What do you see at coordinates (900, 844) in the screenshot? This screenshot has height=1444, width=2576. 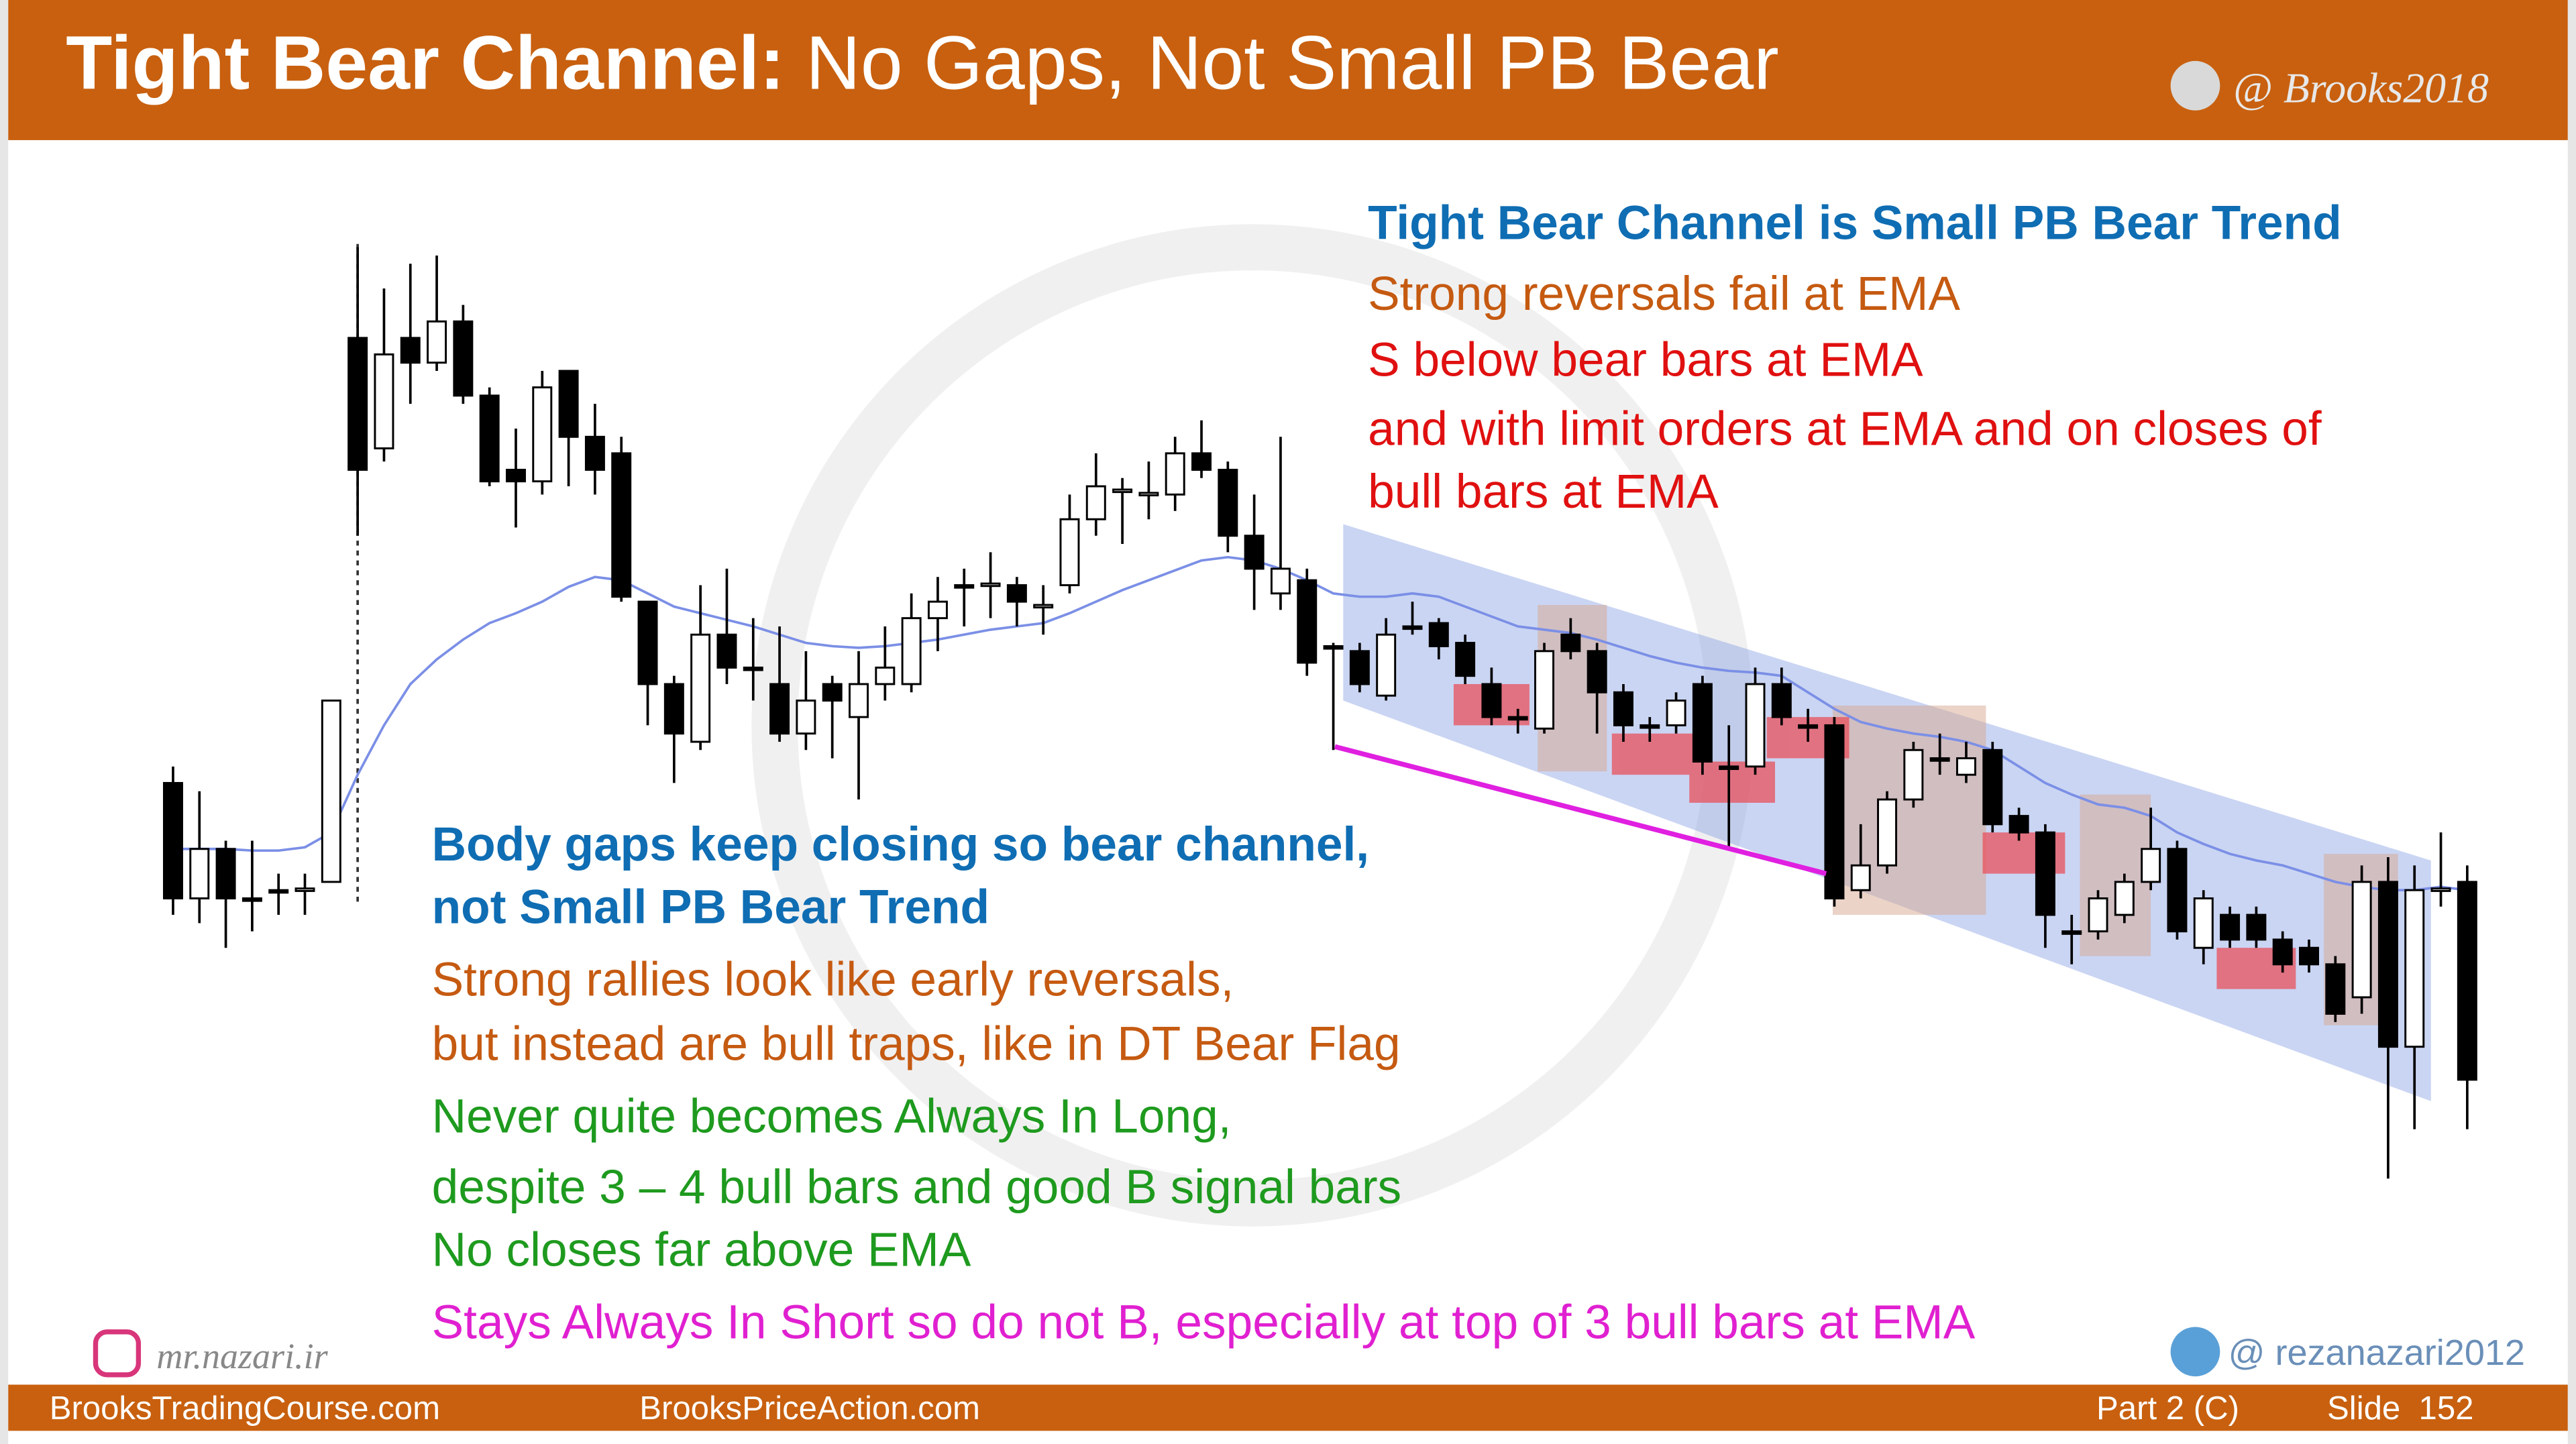 I see `note: Body gaps keep closing so bear channel,` at bounding box center [900, 844].